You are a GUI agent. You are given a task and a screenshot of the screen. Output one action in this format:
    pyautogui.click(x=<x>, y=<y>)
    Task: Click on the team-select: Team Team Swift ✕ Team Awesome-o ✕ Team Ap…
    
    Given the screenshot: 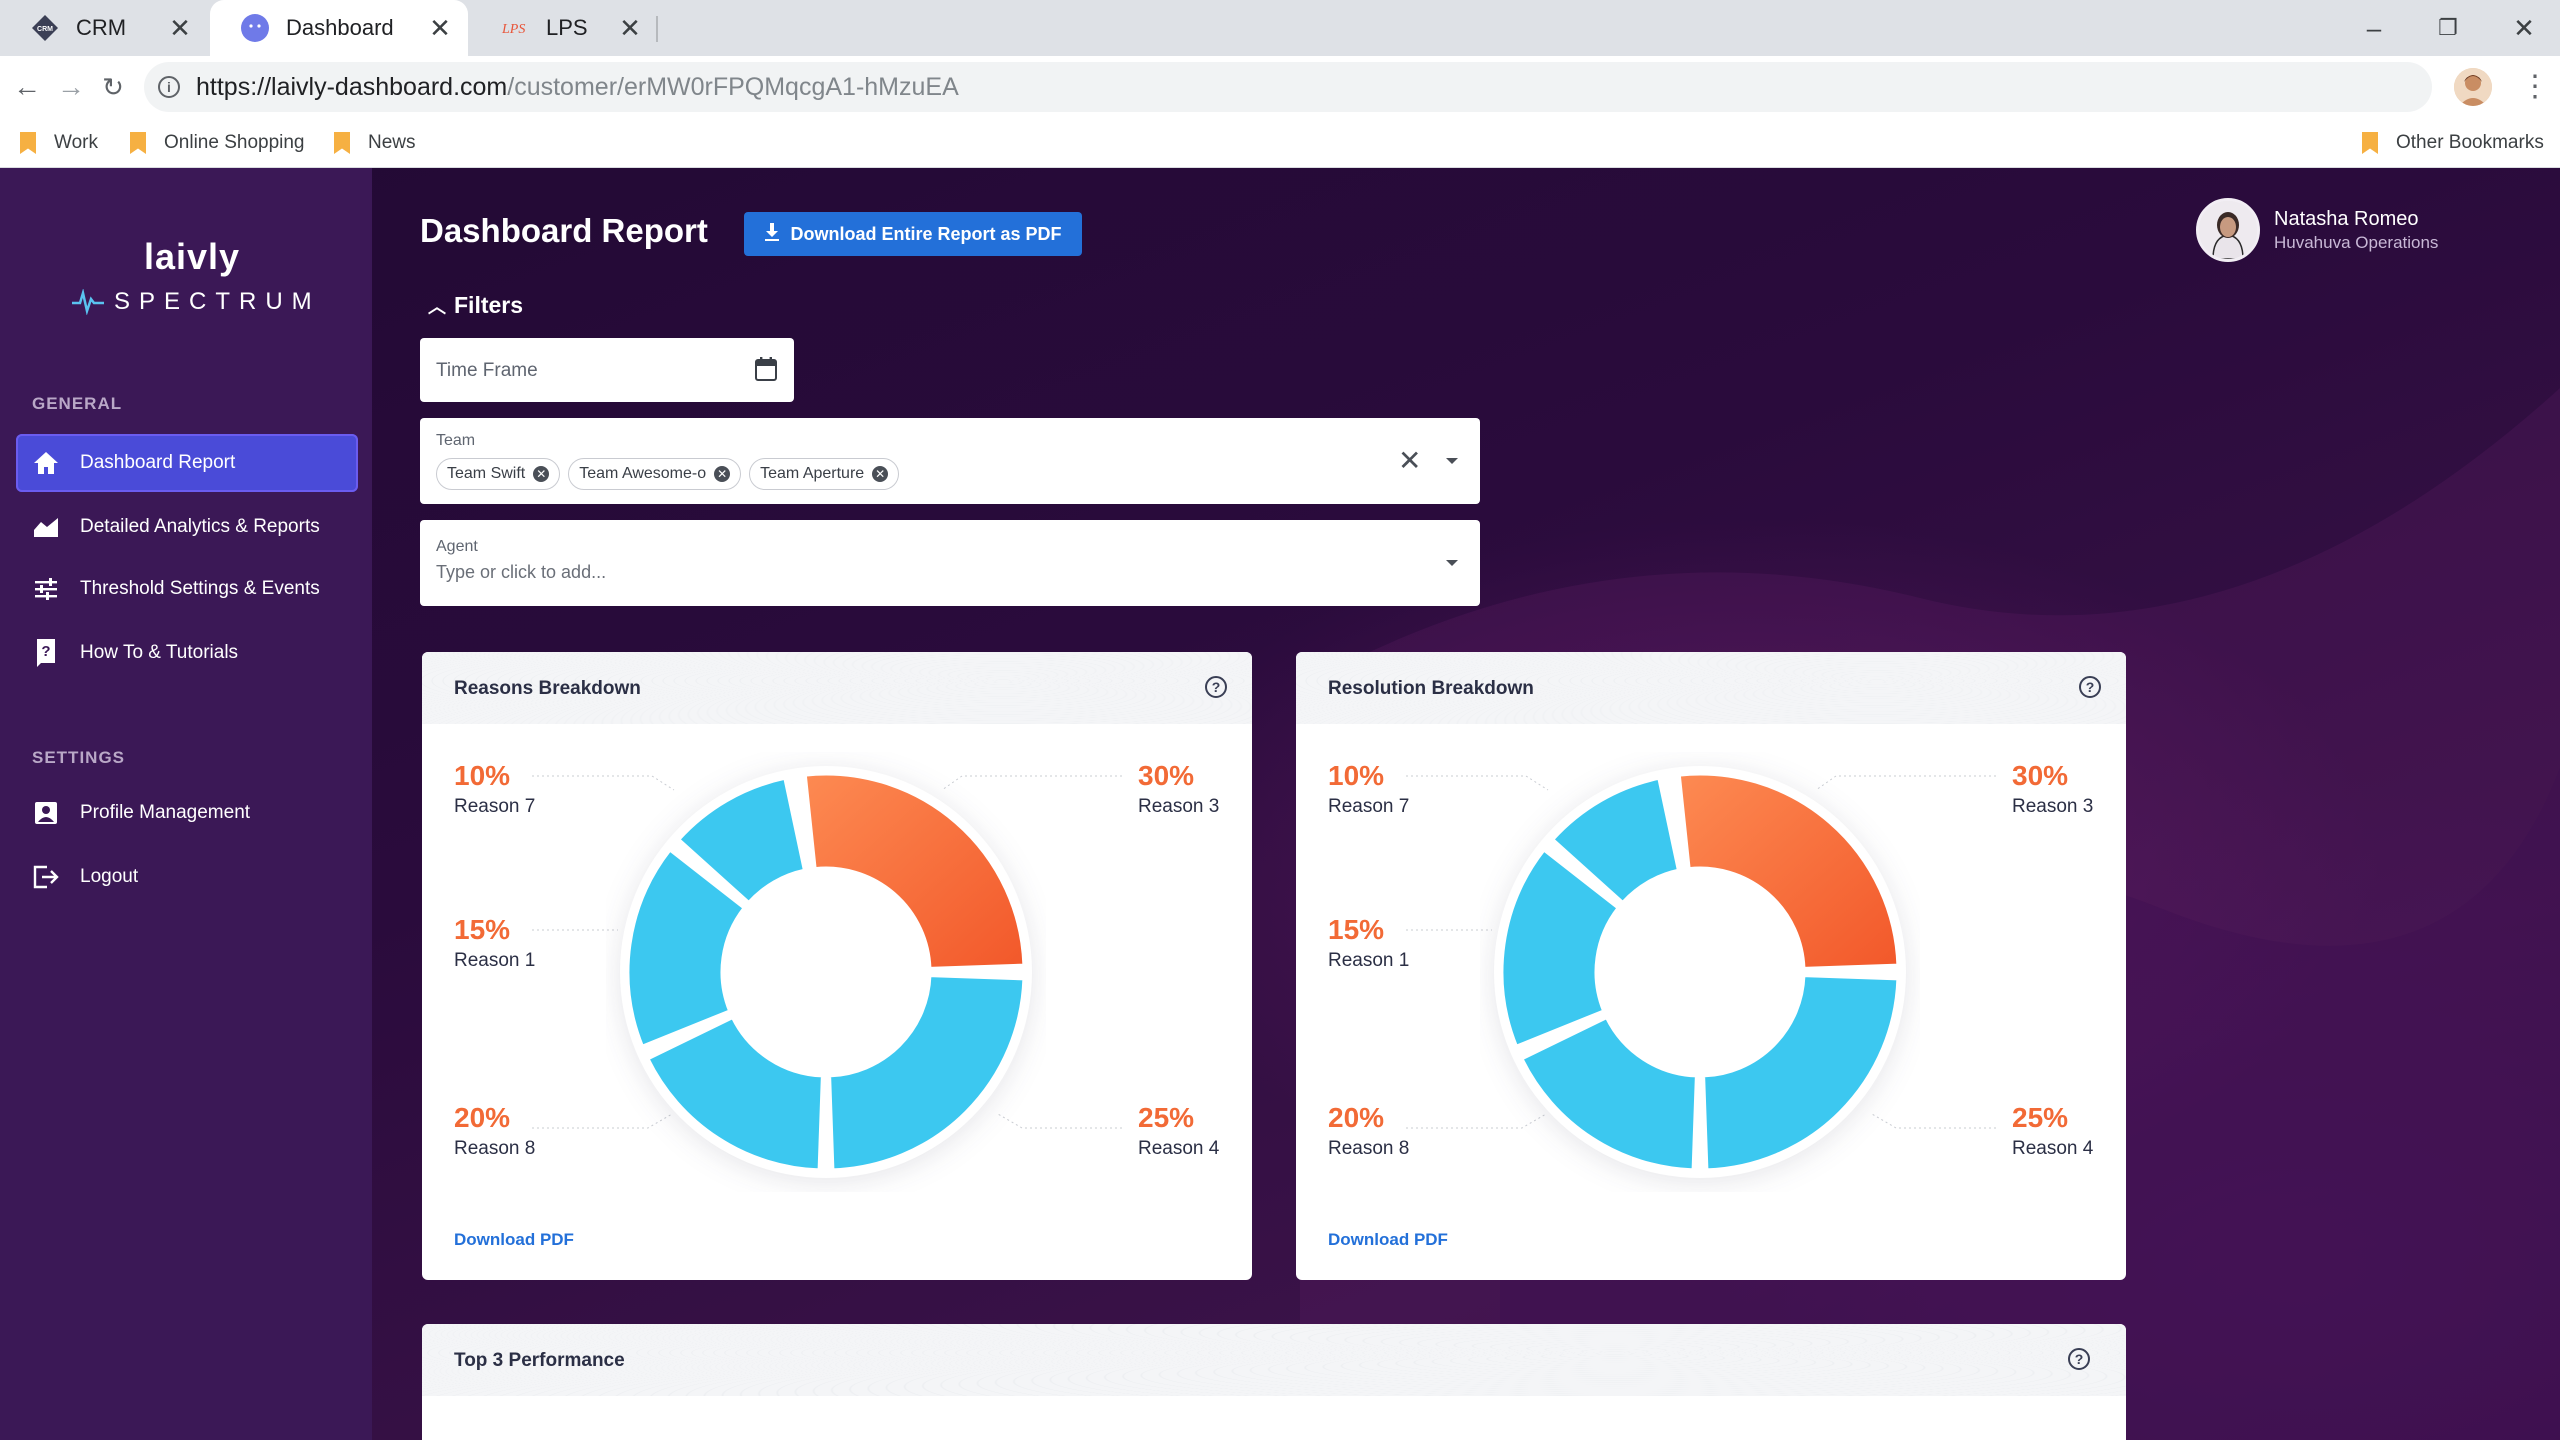 What is the action you would take?
    pyautogui.click(x=950, y=461)
    